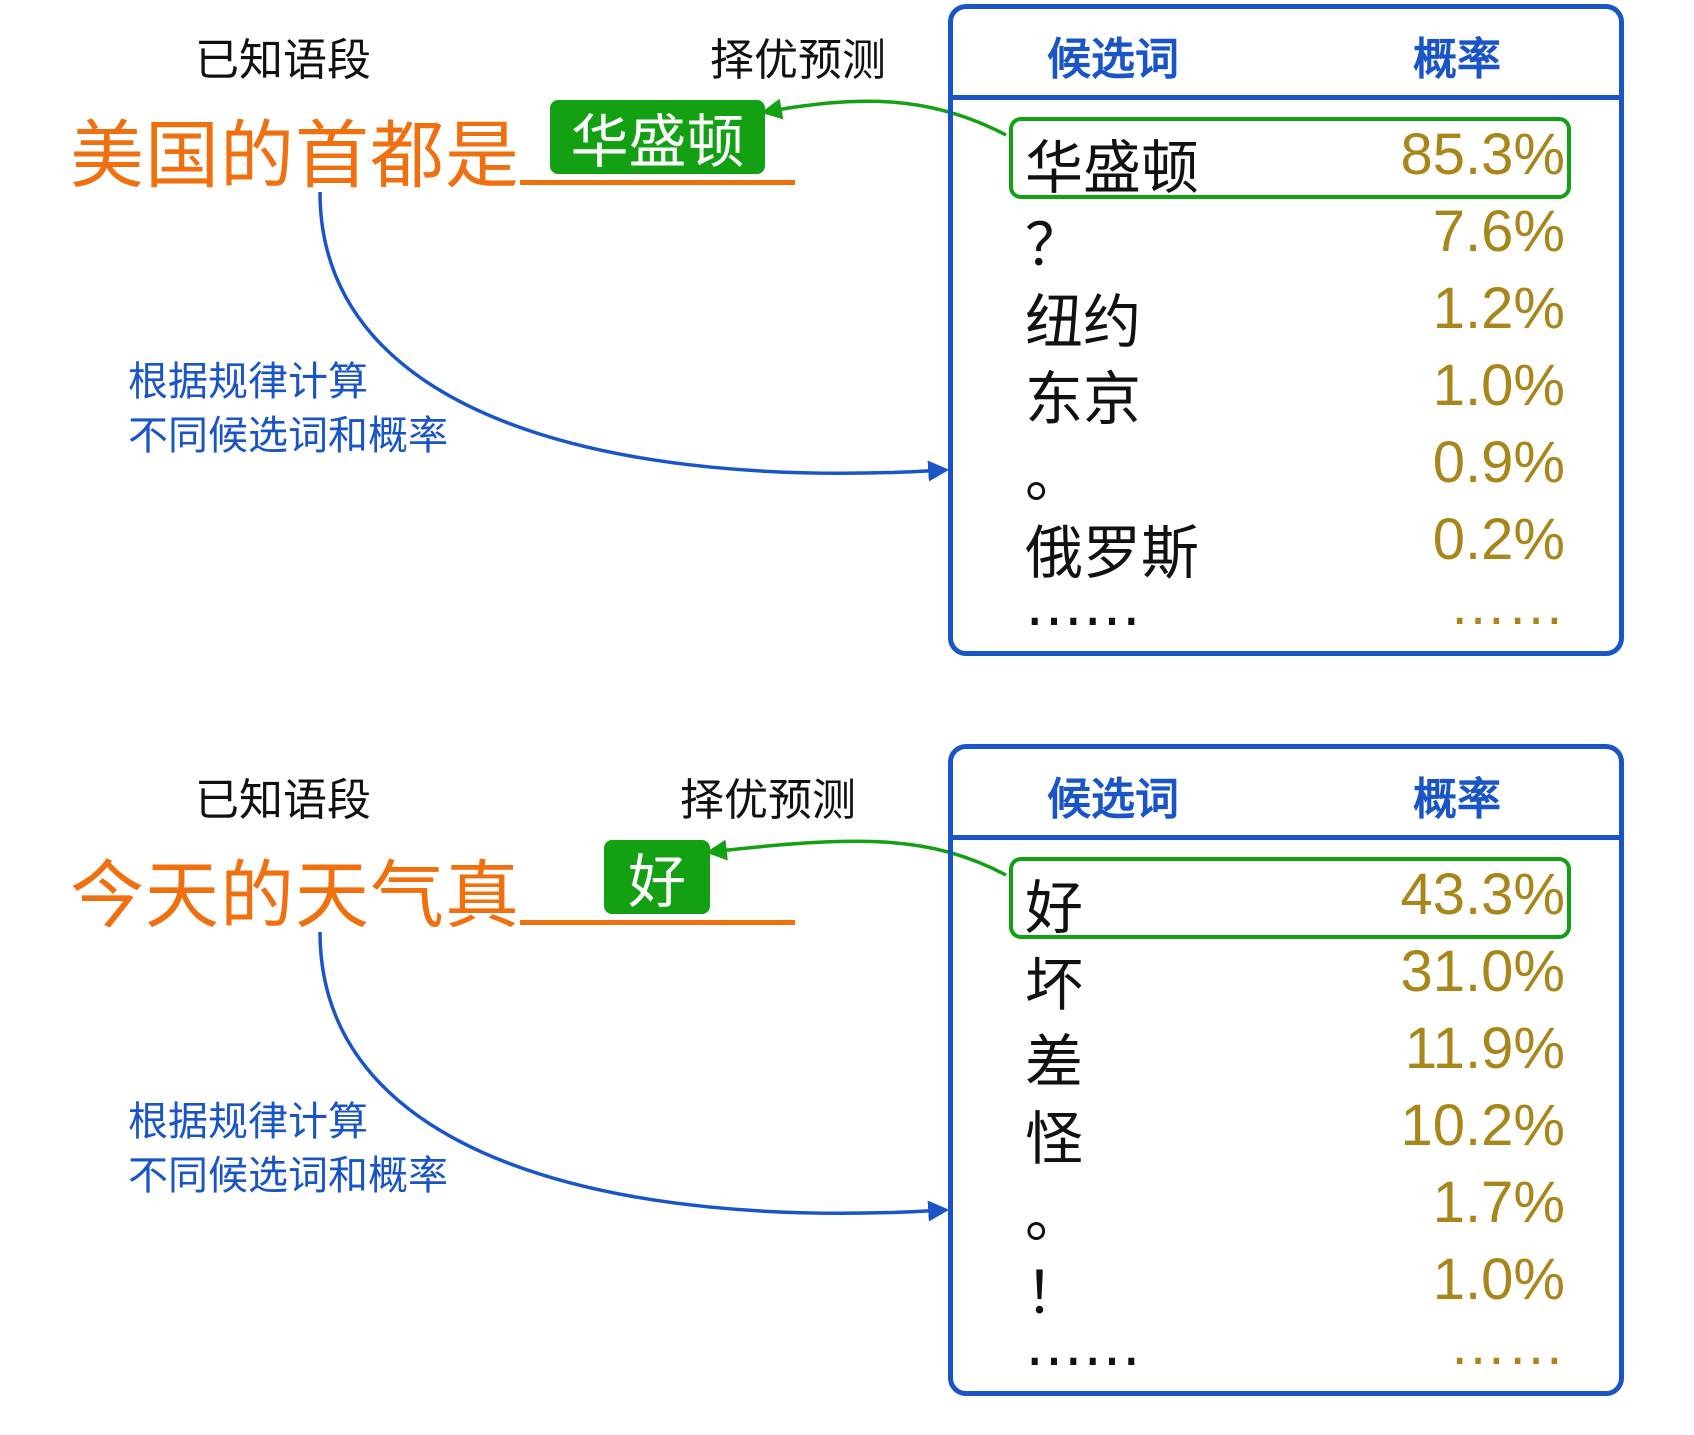 The height and width of the screenshot is (1435, 1694). I want to click on candidate-word: 好, so click(1054, 908).